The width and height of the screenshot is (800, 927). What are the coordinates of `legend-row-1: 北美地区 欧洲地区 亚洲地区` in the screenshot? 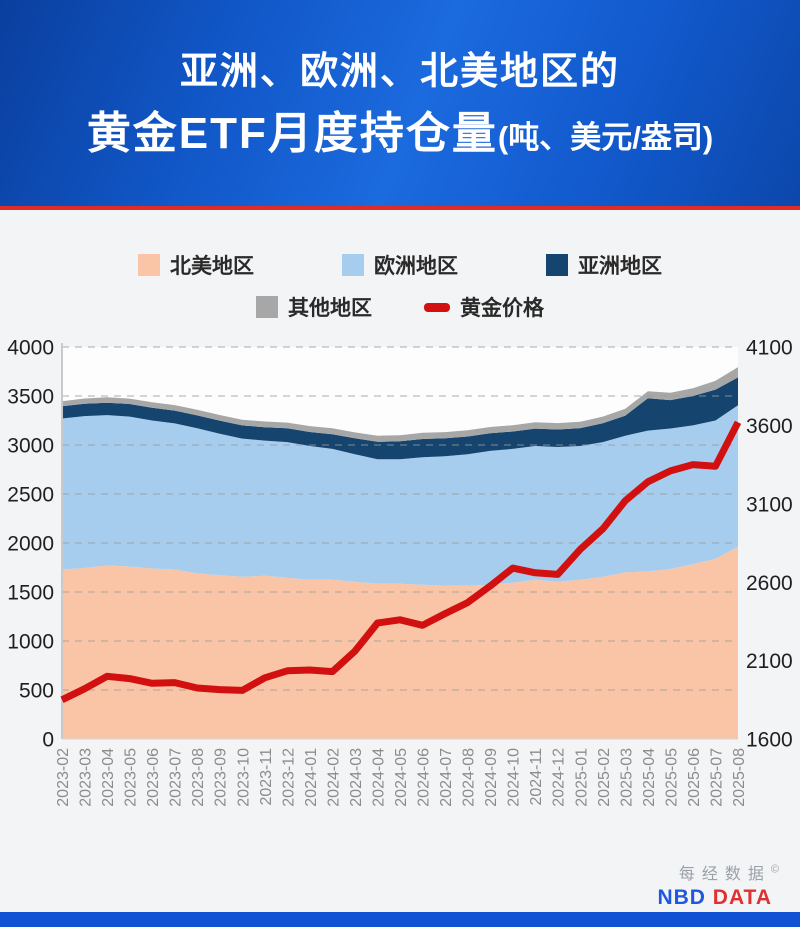 It's located at (400, 265).